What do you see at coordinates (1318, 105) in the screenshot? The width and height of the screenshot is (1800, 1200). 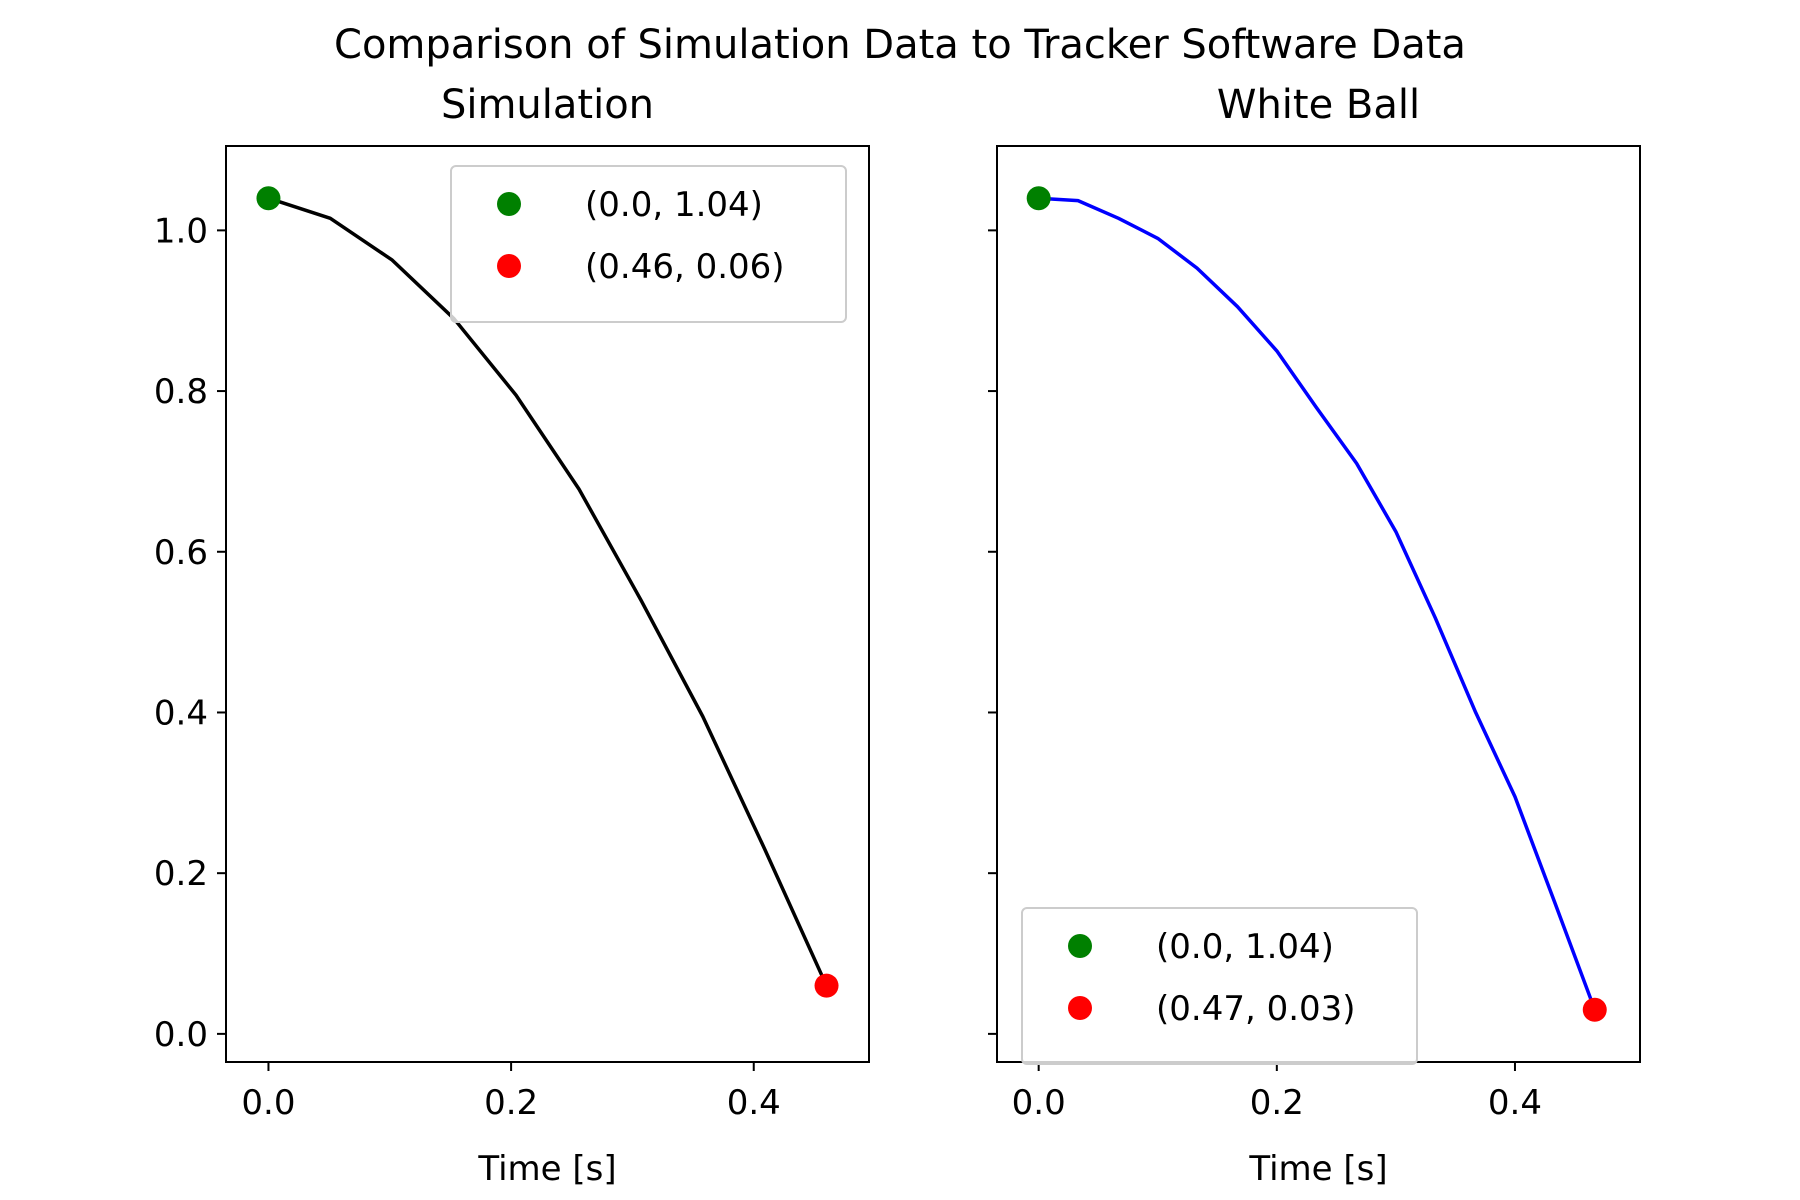 I see `subplot-title: White Ball` at bounding box center [1318, 105].